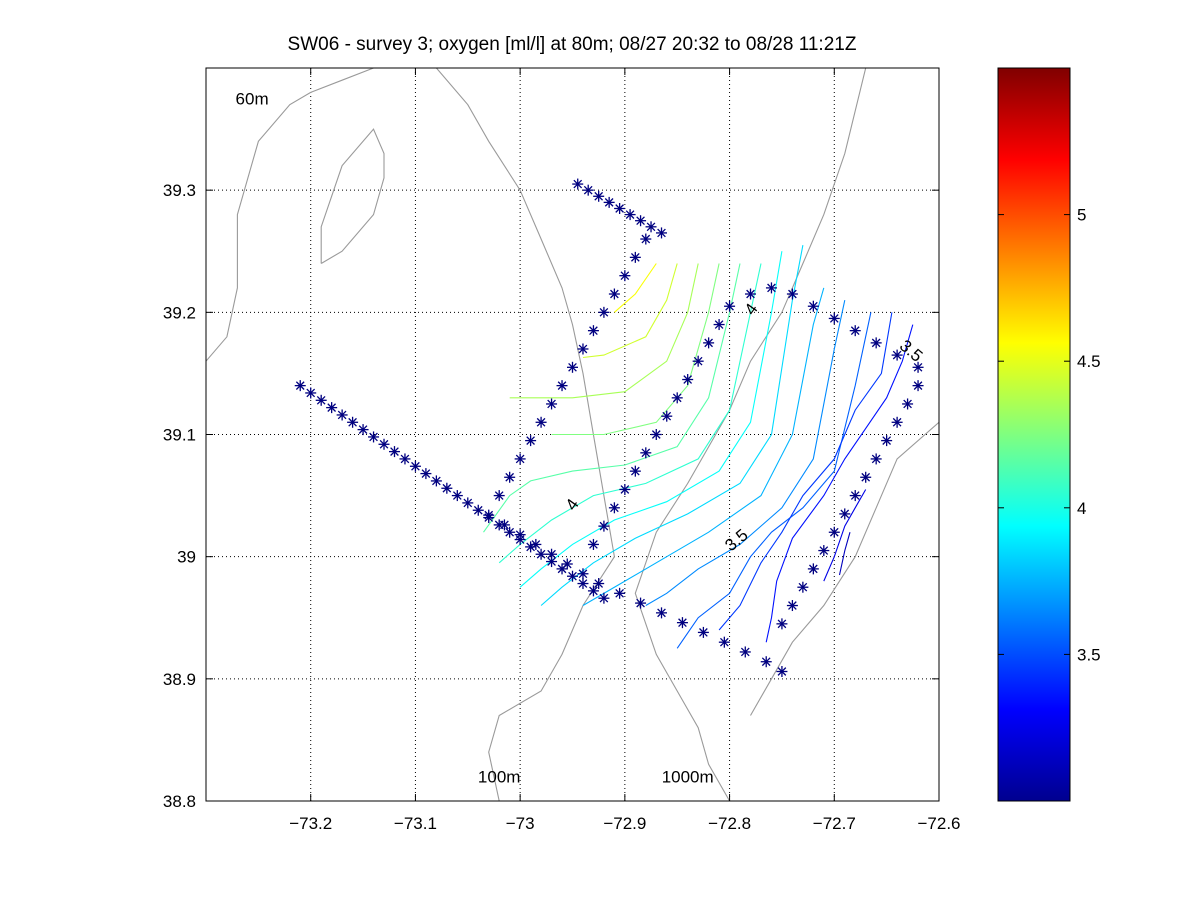 The image size is (1201, 901). I want to click on isobath-label: 100m, so click(499, 777).